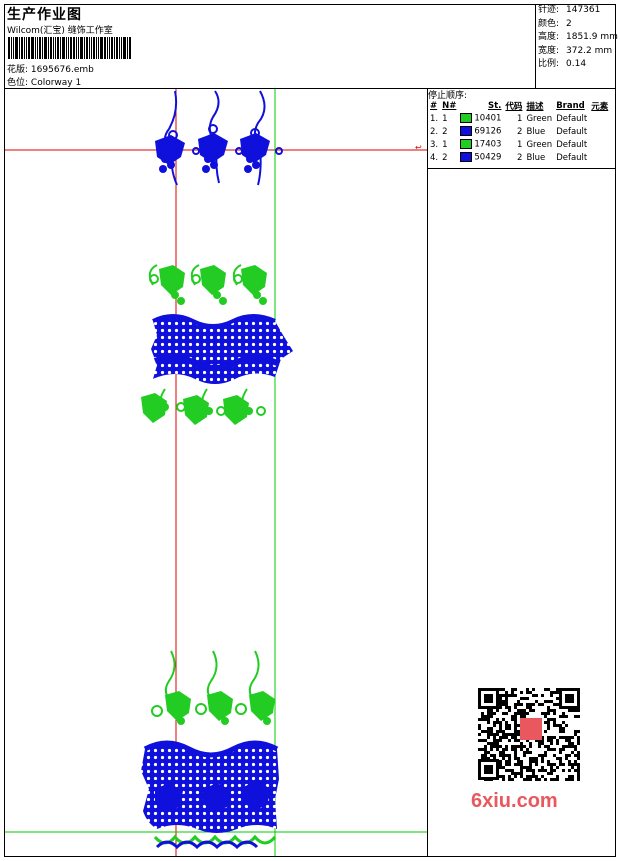 The width and height of the screenshot is (620, 861). Describe the element at coordinates (549, 37) in the screenshot. I see `stat-label: 高度:` at that location.